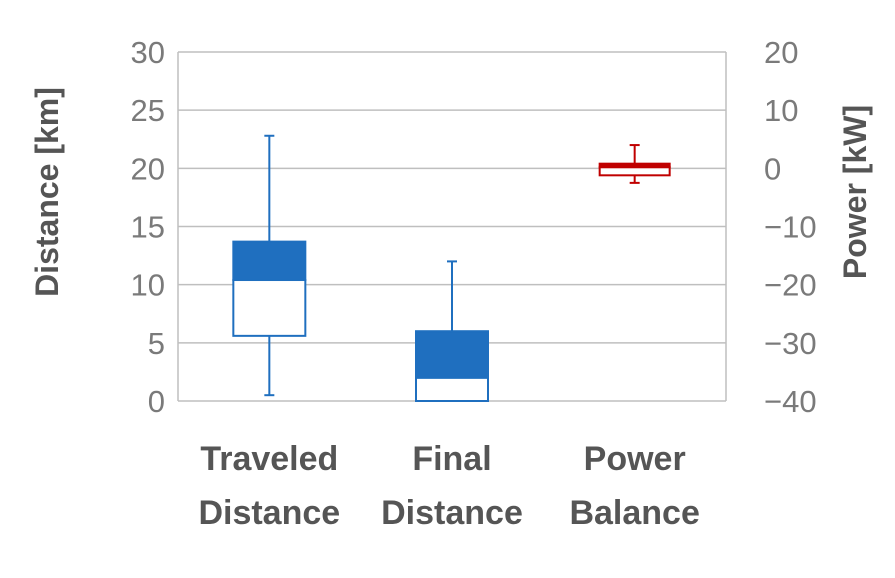 This screenshot has width=895, height=578. I want to click on left-tick-label: 5, so click(156, 343).